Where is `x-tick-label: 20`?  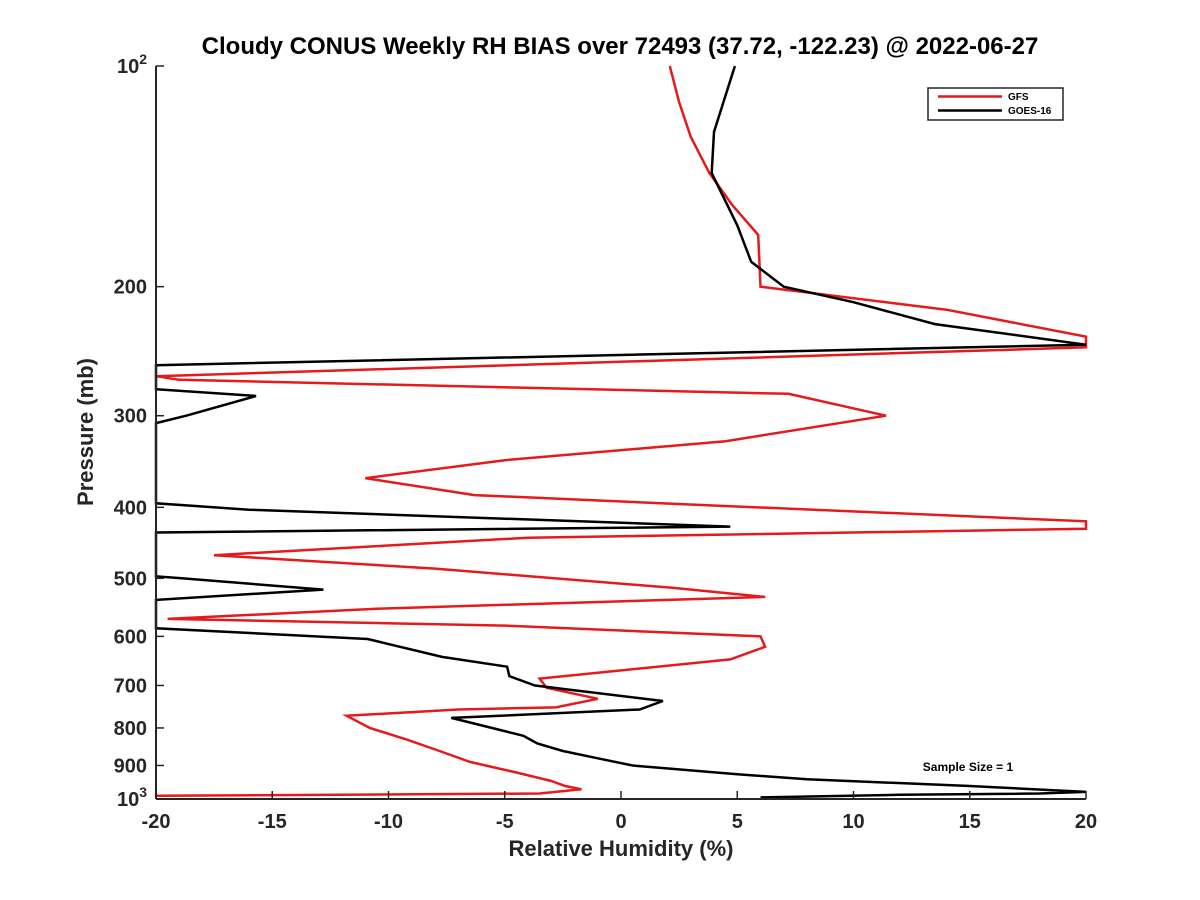
x-tick-label: 20 is located at coordinates (1086, 822).